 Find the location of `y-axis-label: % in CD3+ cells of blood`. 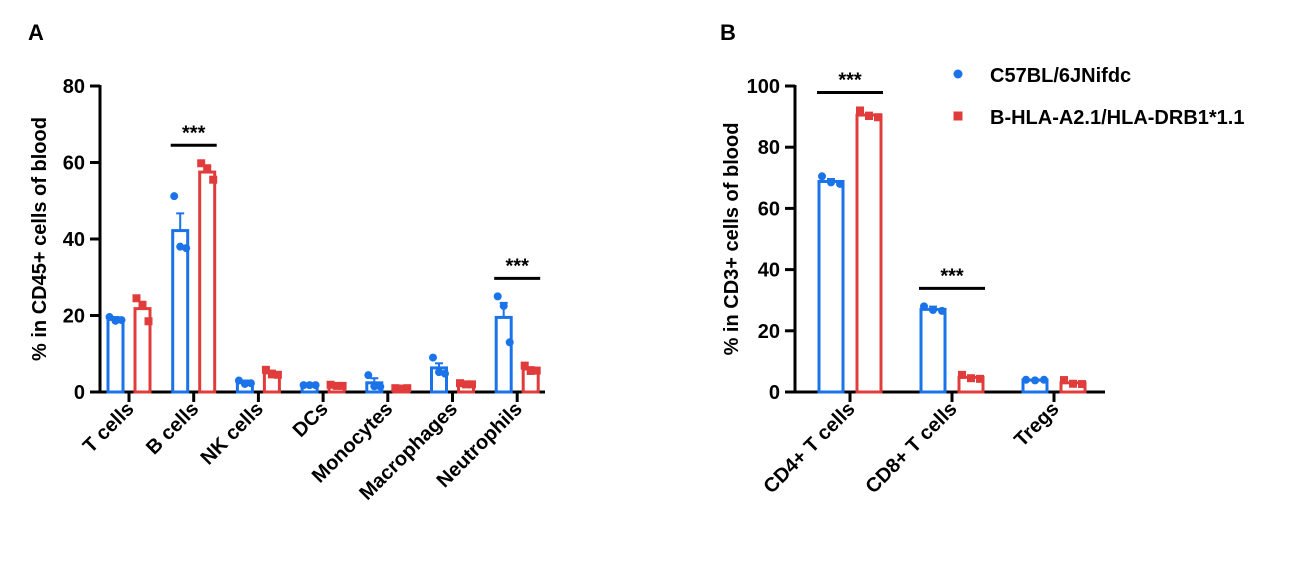

y-axis-label: % in CD3+ cells of blood is located at coordinates (732, 239).